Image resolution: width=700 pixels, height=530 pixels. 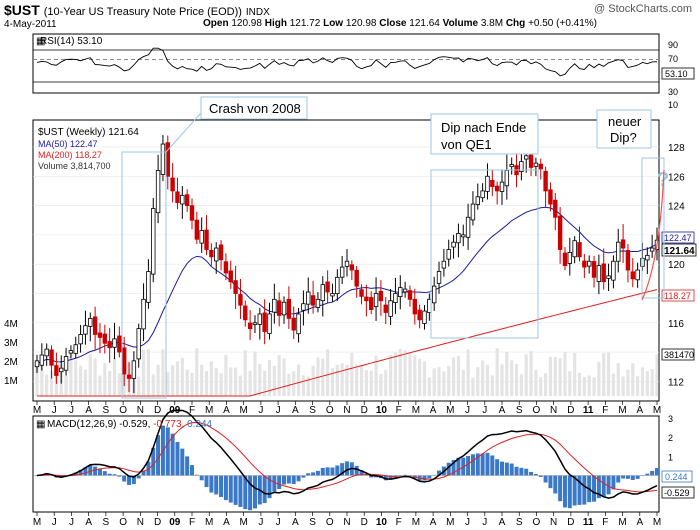 What do you see at coordinates (246, 23) in the screenshot?
I see `open-value: 120.98` at bounding box center [246, 23].